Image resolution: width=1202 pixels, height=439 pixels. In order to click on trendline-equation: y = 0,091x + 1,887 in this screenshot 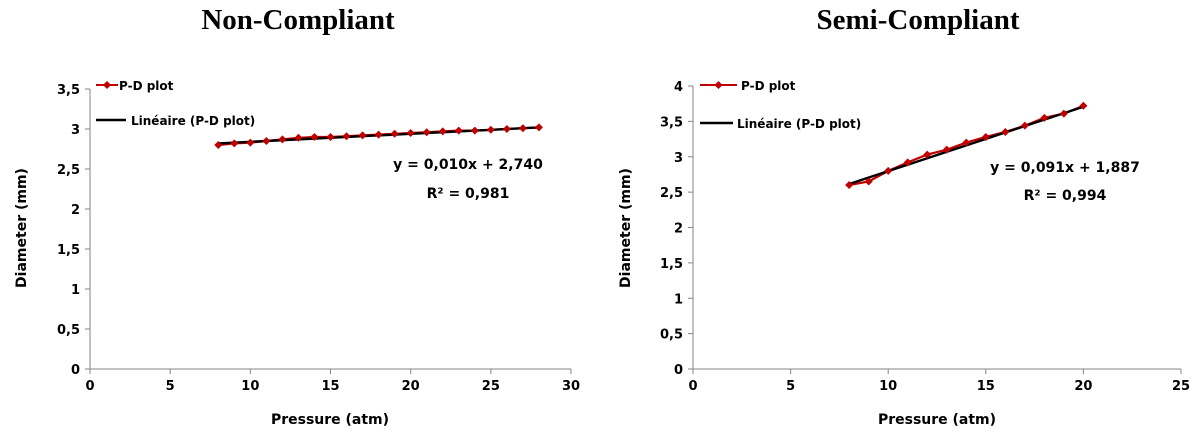, I will do `click(1065, 168)`.